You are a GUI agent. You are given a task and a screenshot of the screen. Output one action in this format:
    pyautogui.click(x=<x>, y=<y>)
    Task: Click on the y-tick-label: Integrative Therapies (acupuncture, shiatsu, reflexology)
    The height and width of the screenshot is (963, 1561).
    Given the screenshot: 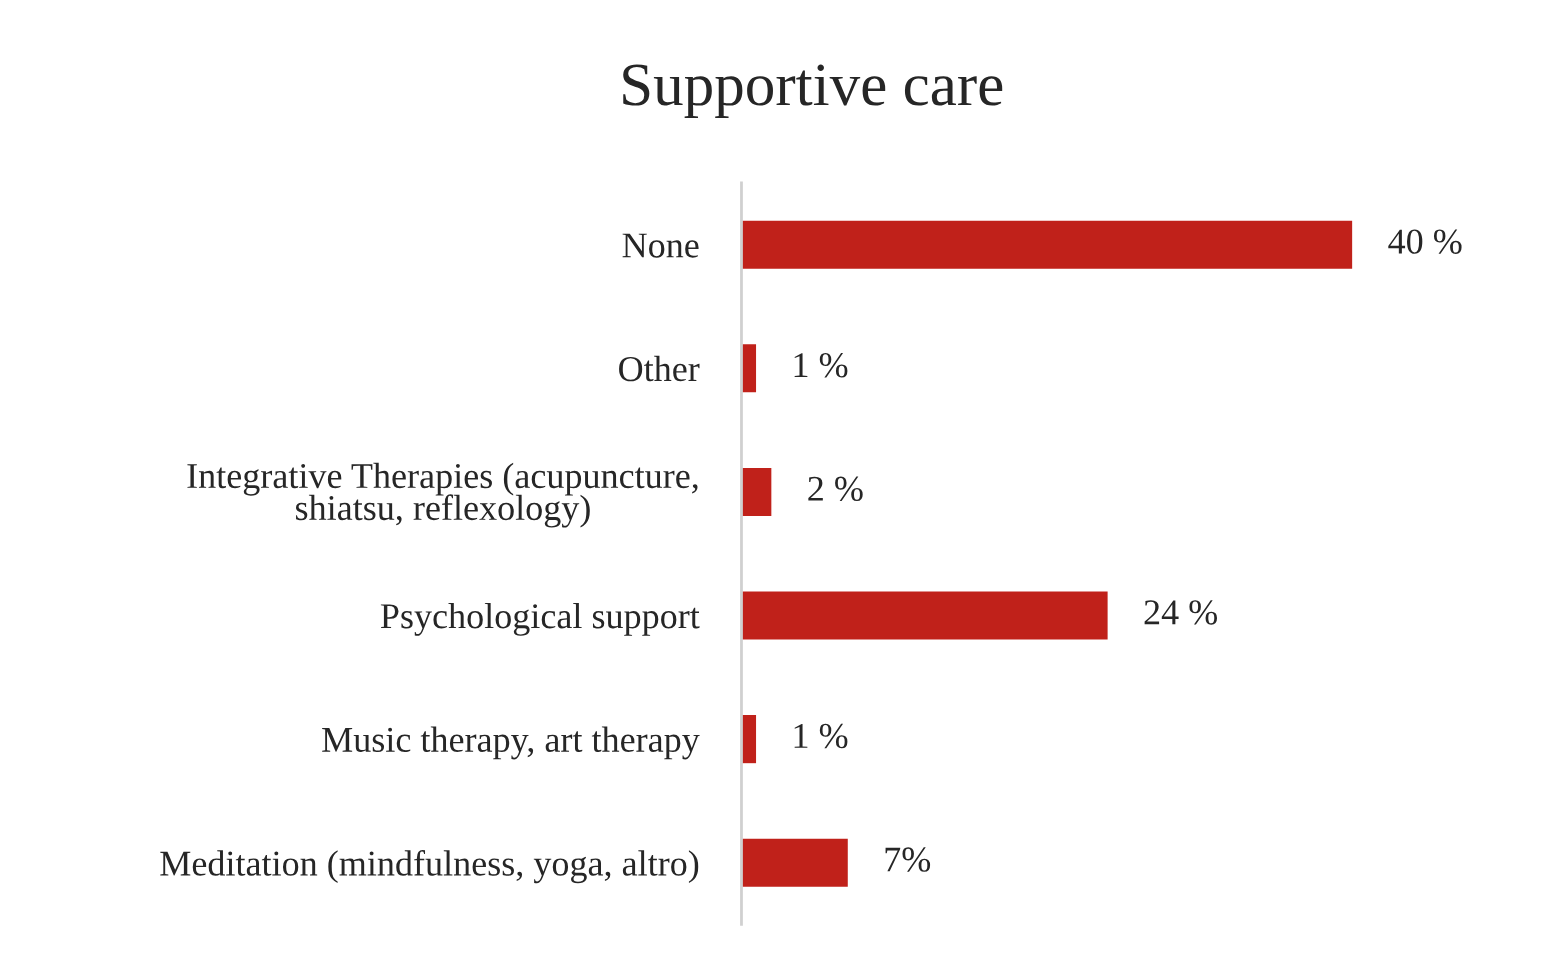 What is the action you would take?
    pyautogui.click(x=442, y=495)
    